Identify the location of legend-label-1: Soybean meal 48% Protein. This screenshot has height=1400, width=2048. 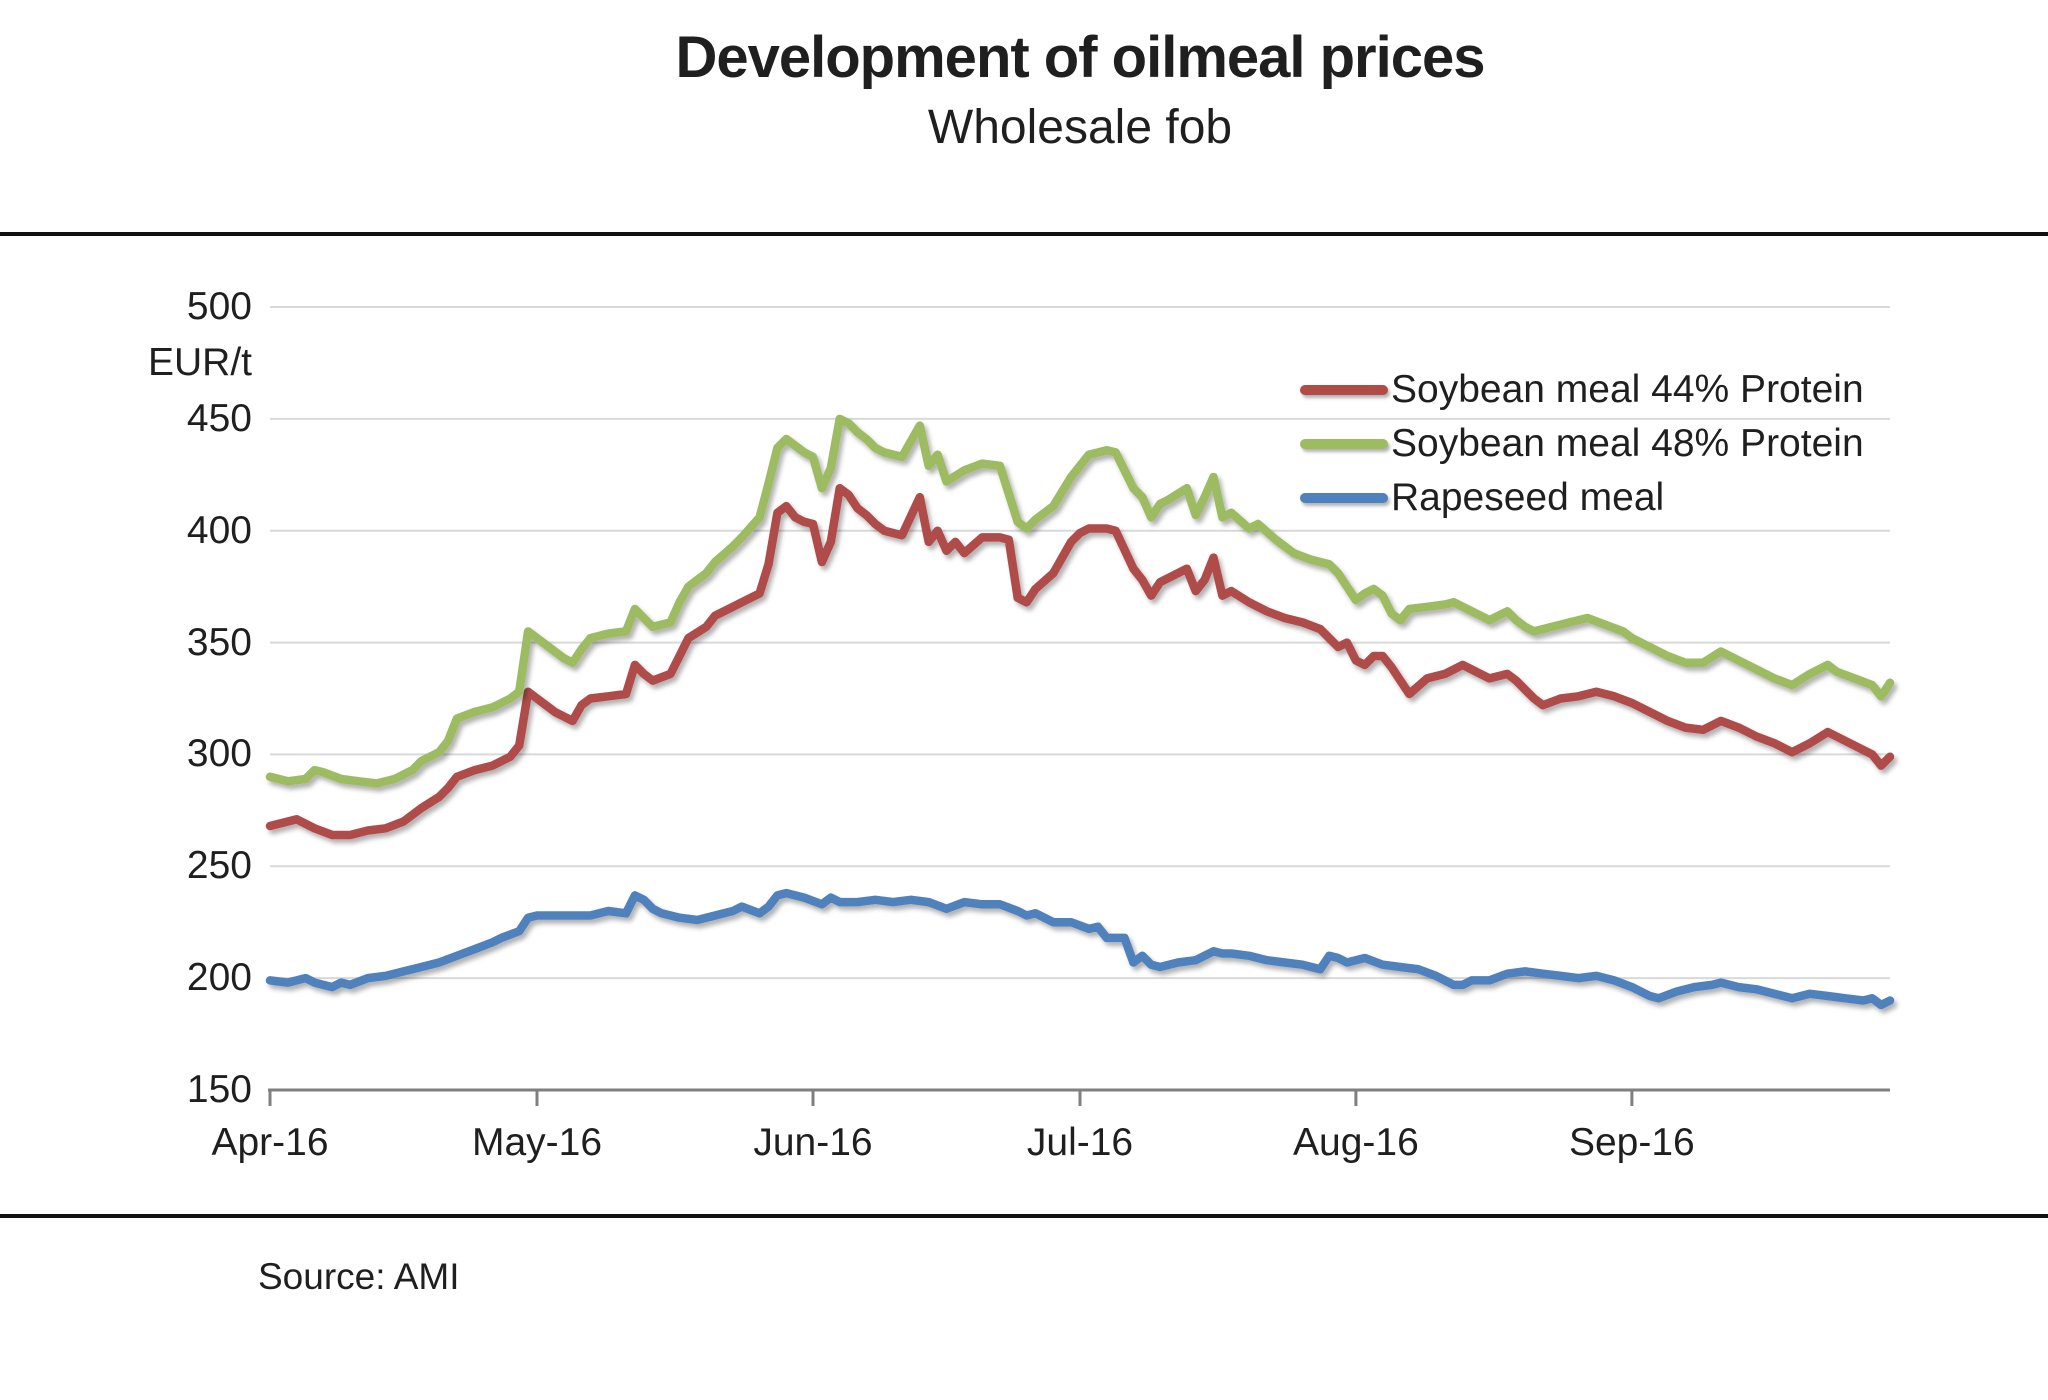
(1627, 443).